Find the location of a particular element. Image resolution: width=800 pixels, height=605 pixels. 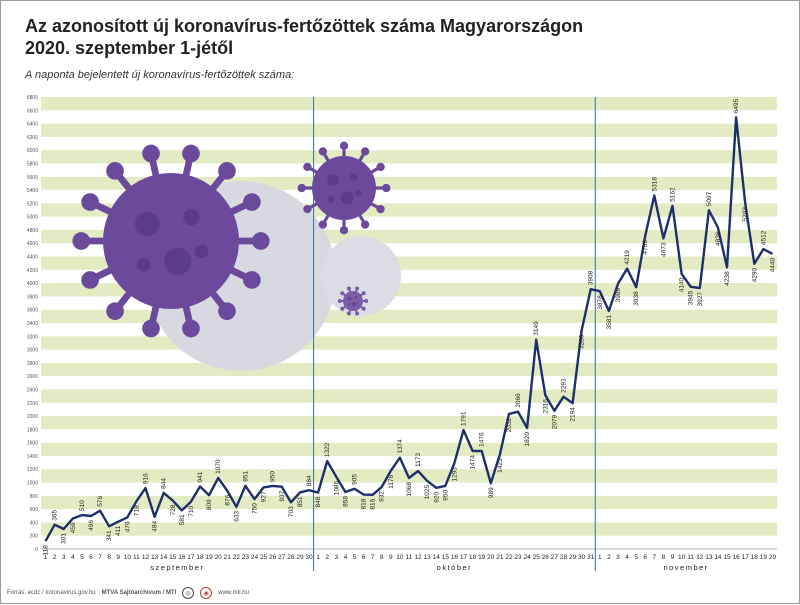

x-tick-label: 9 is located at coordinates (118, 557).